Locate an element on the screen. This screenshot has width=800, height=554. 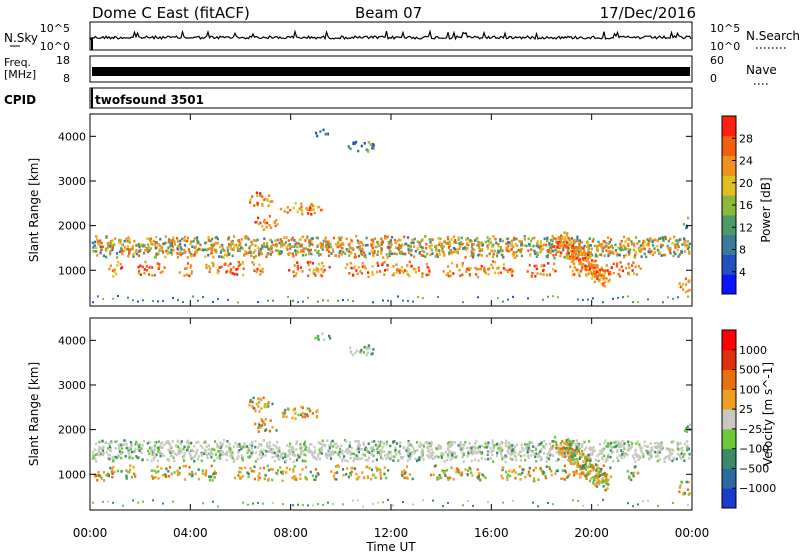
cpid-value: twofsound 3501 is located at coordinates (149, 100).